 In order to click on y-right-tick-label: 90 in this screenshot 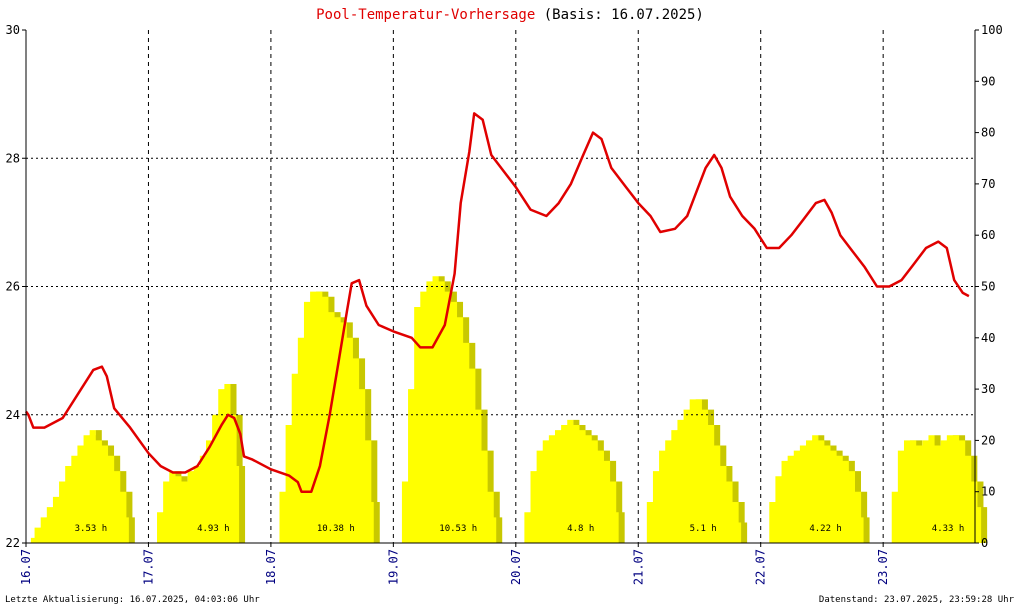, I will do `click(988, 81)`.